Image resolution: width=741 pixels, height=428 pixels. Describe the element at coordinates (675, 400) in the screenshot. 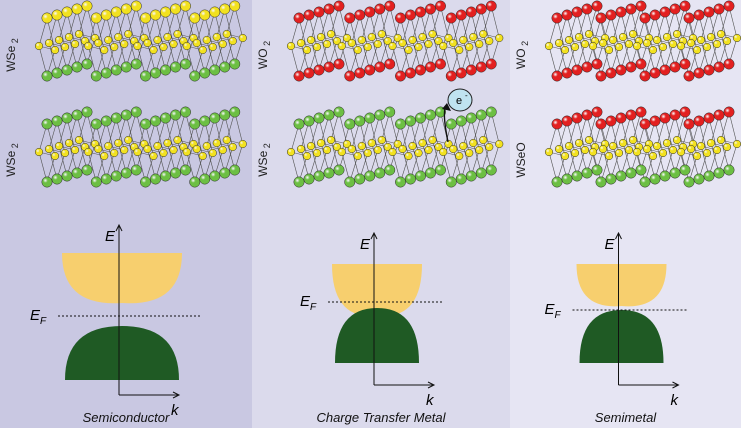

I see `momentum-label: k` at that location.